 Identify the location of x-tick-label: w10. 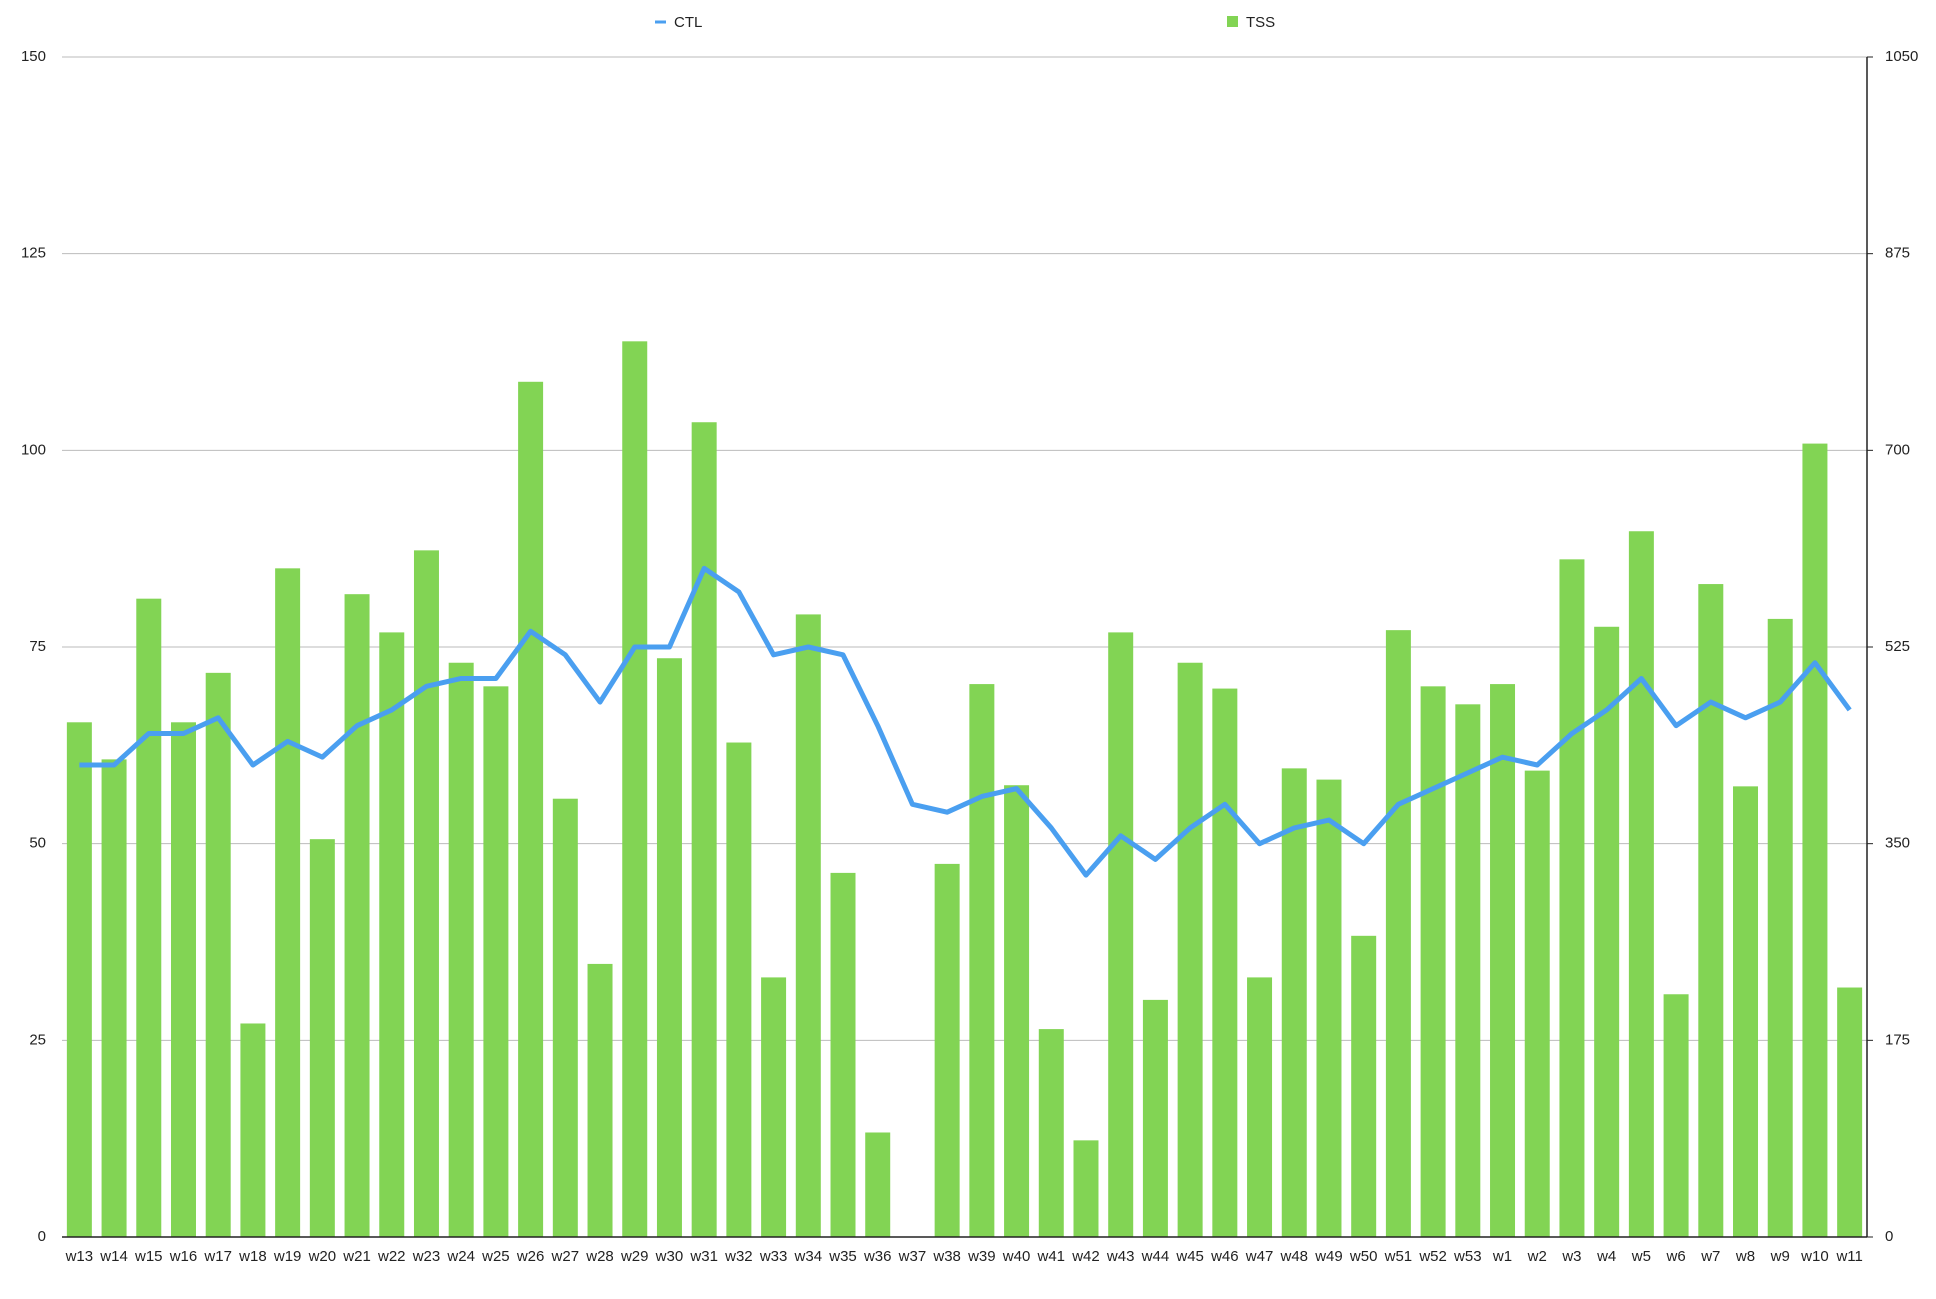
(1814, 1256).